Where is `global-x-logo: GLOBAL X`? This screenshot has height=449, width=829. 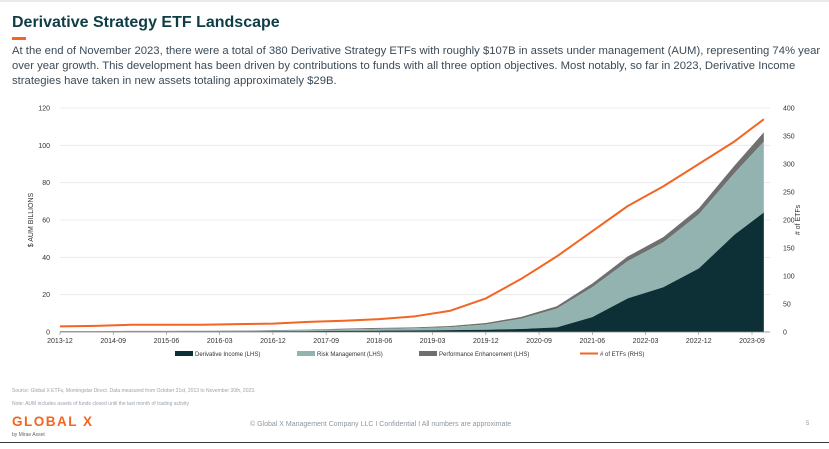
global-x-logo: GLOBAL X is located at coordinates (53, 421).